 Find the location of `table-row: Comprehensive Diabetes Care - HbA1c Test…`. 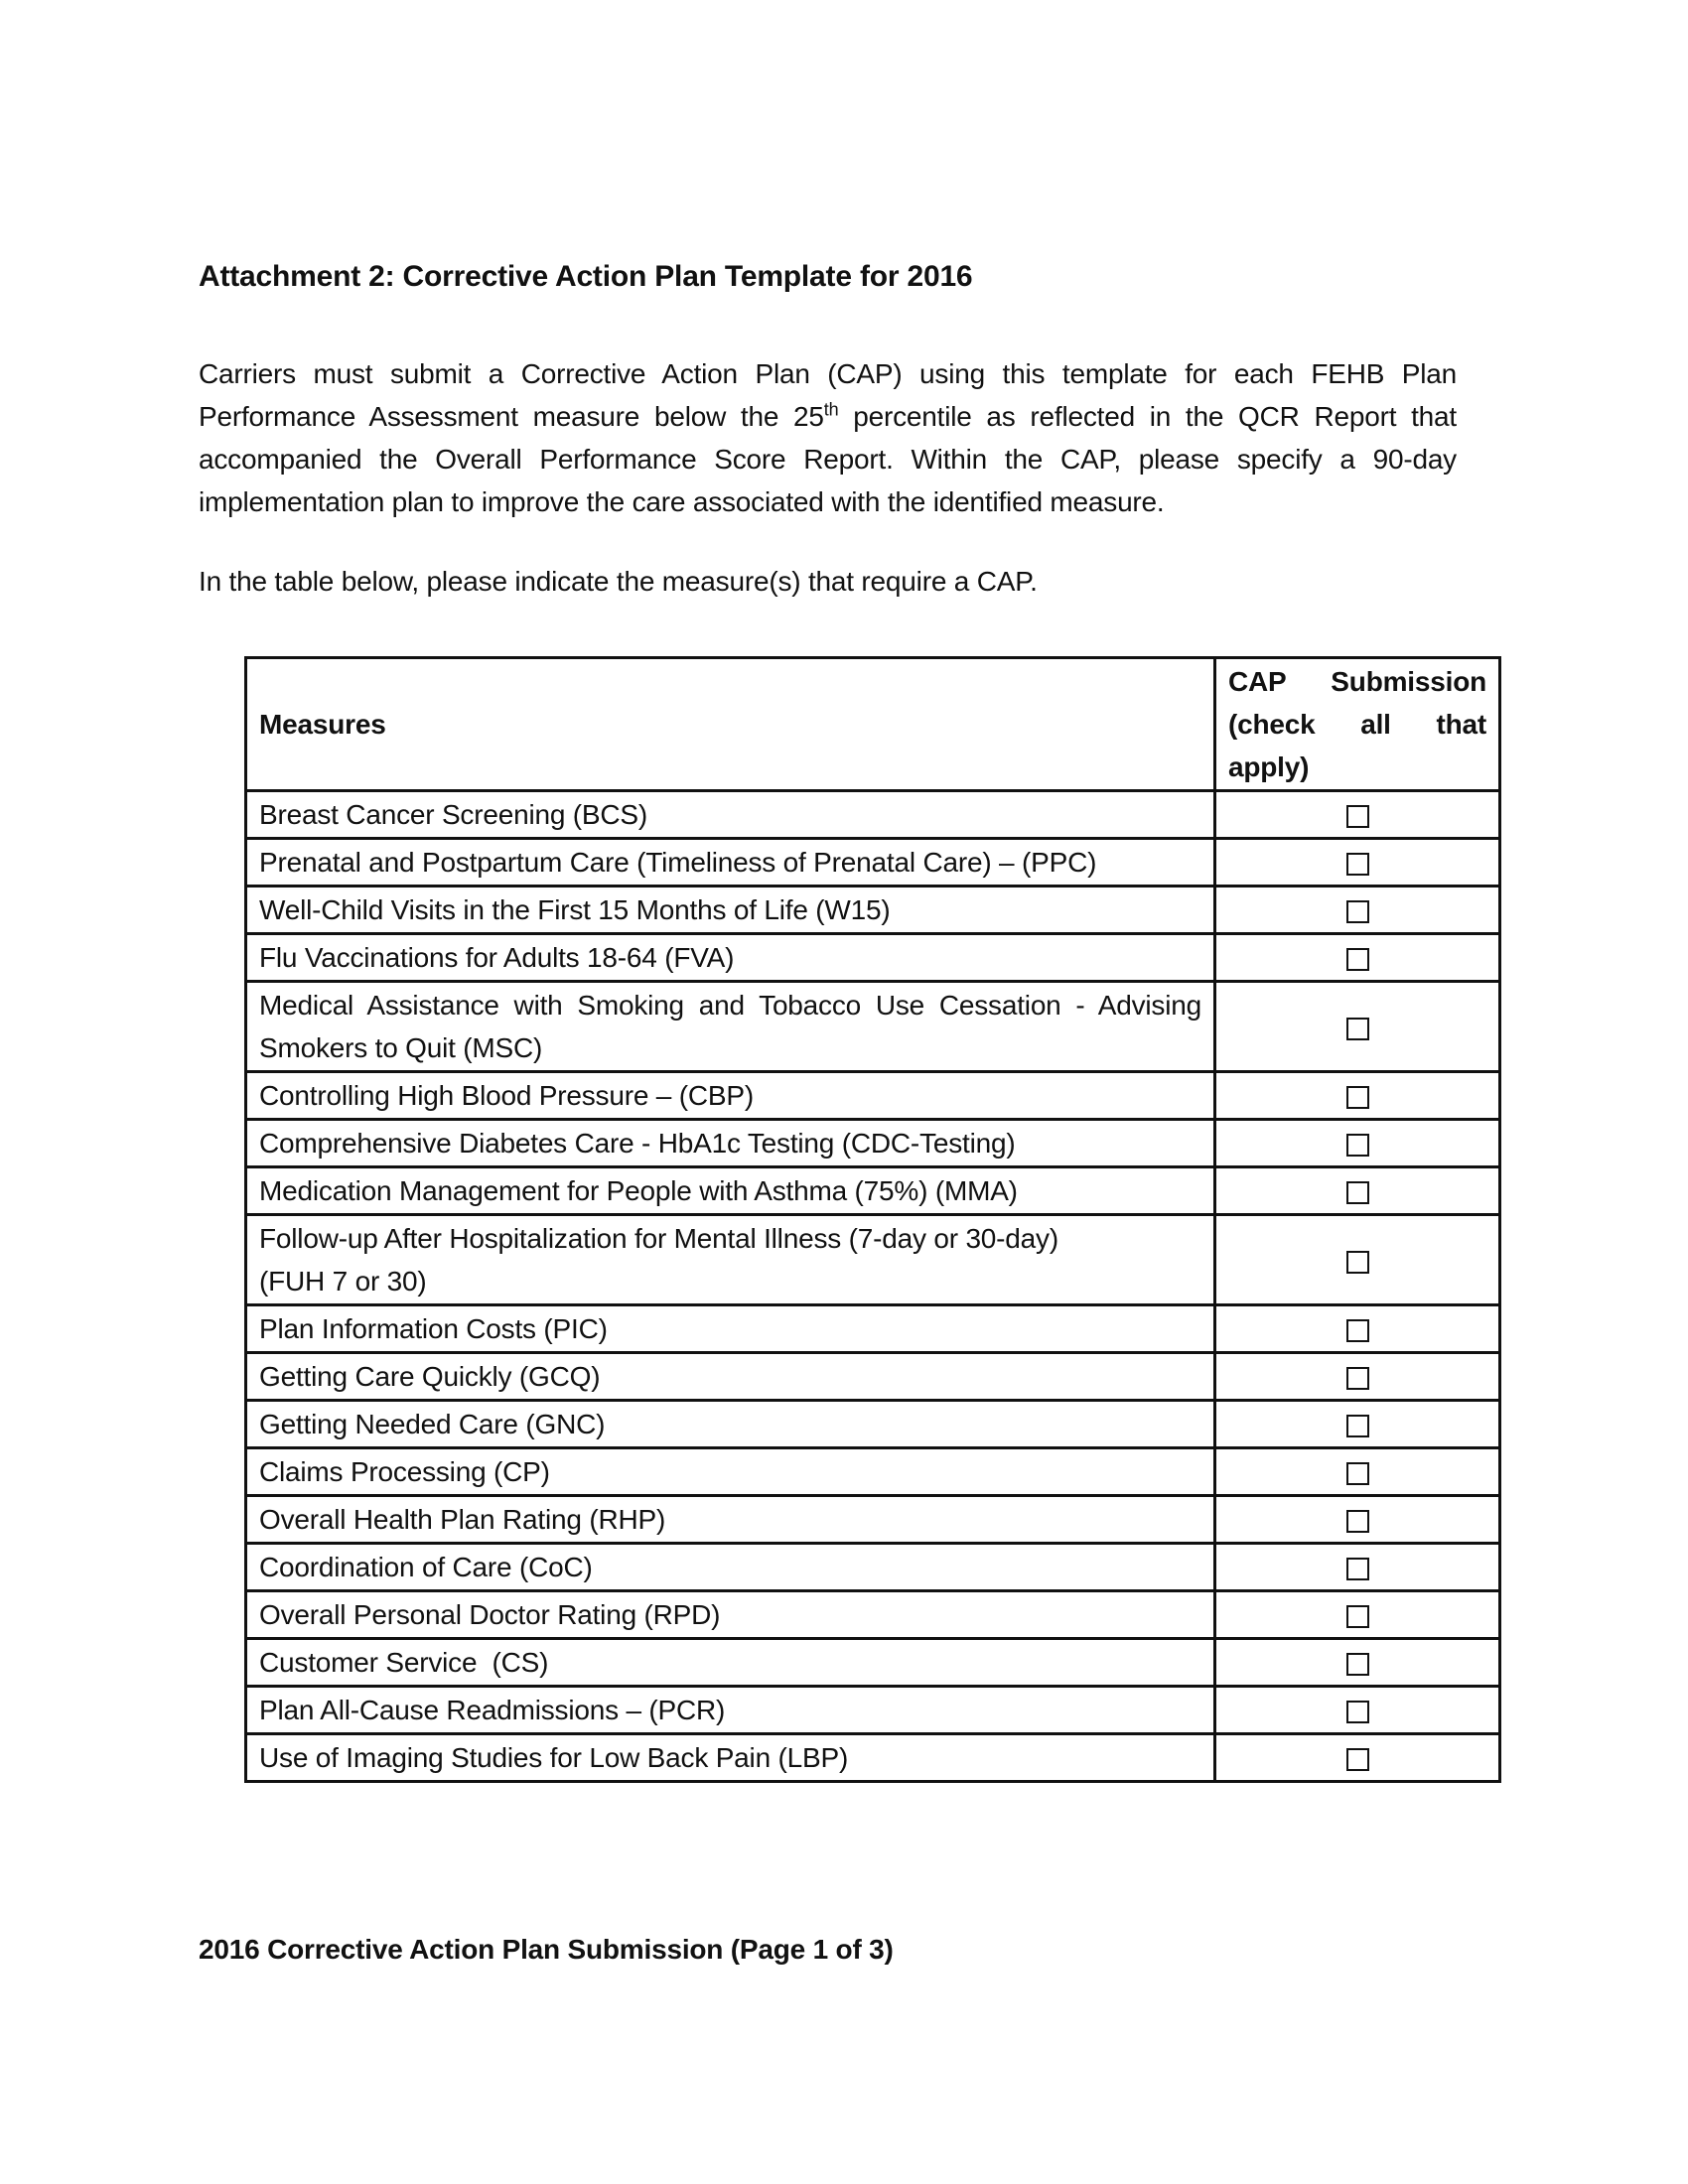

table-row: Comprehensive Diabetes Care - HbA1c Test… is located at coordinates (872, 1143).